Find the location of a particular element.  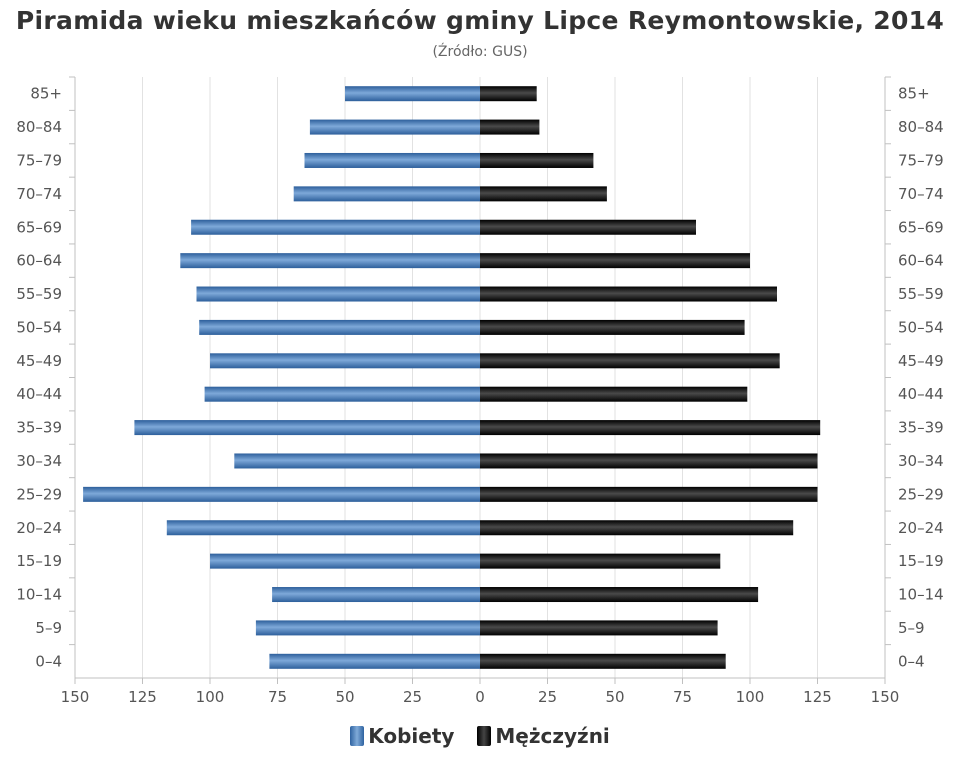

category-label-right: 85+ is located at coordinates (914, 94).